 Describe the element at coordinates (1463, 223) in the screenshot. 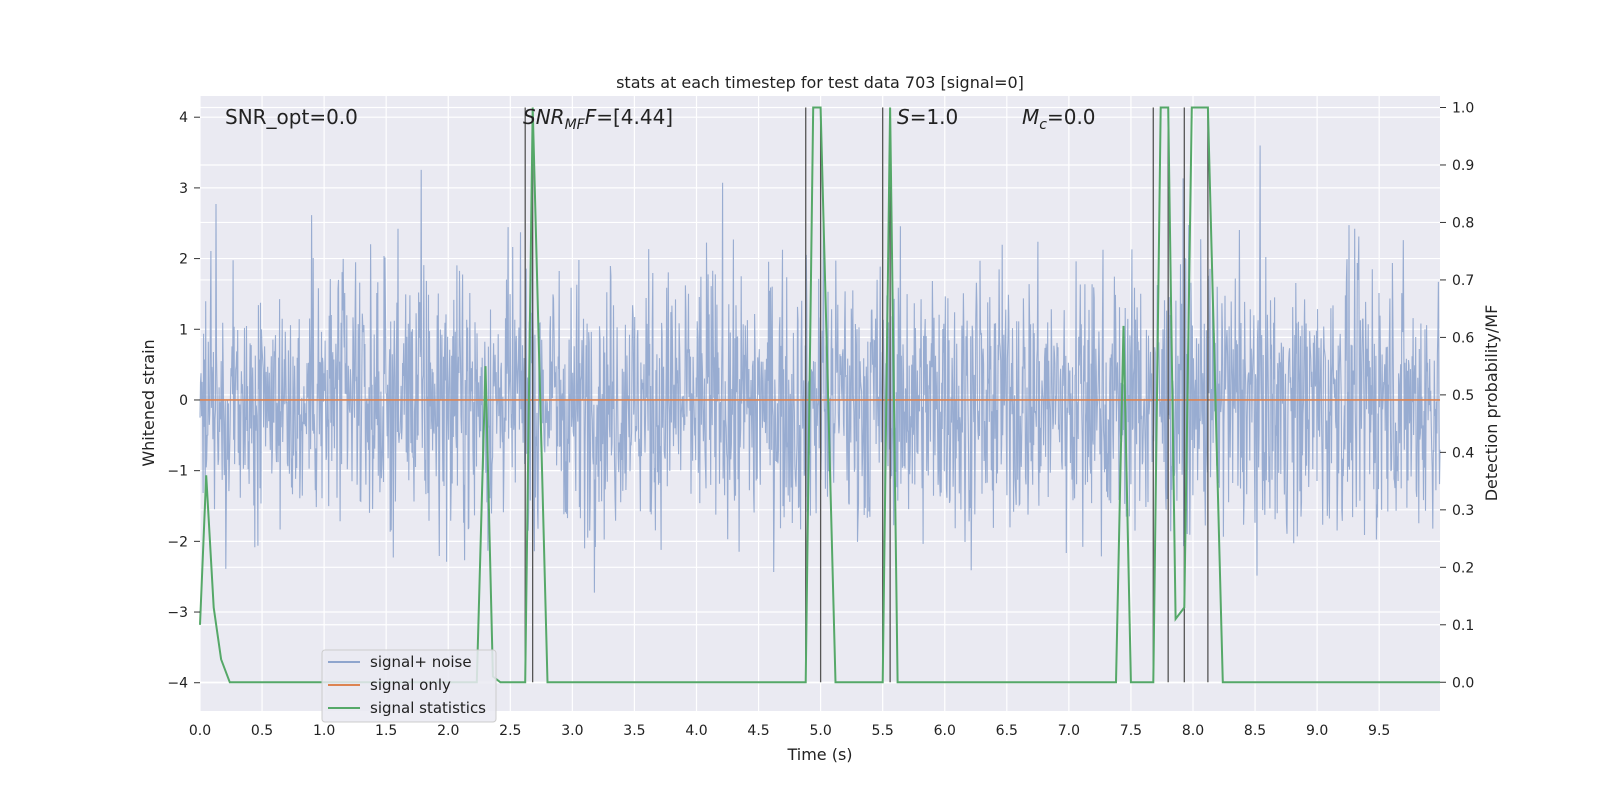

I see `y2-tick-label: 0.8` at that location.